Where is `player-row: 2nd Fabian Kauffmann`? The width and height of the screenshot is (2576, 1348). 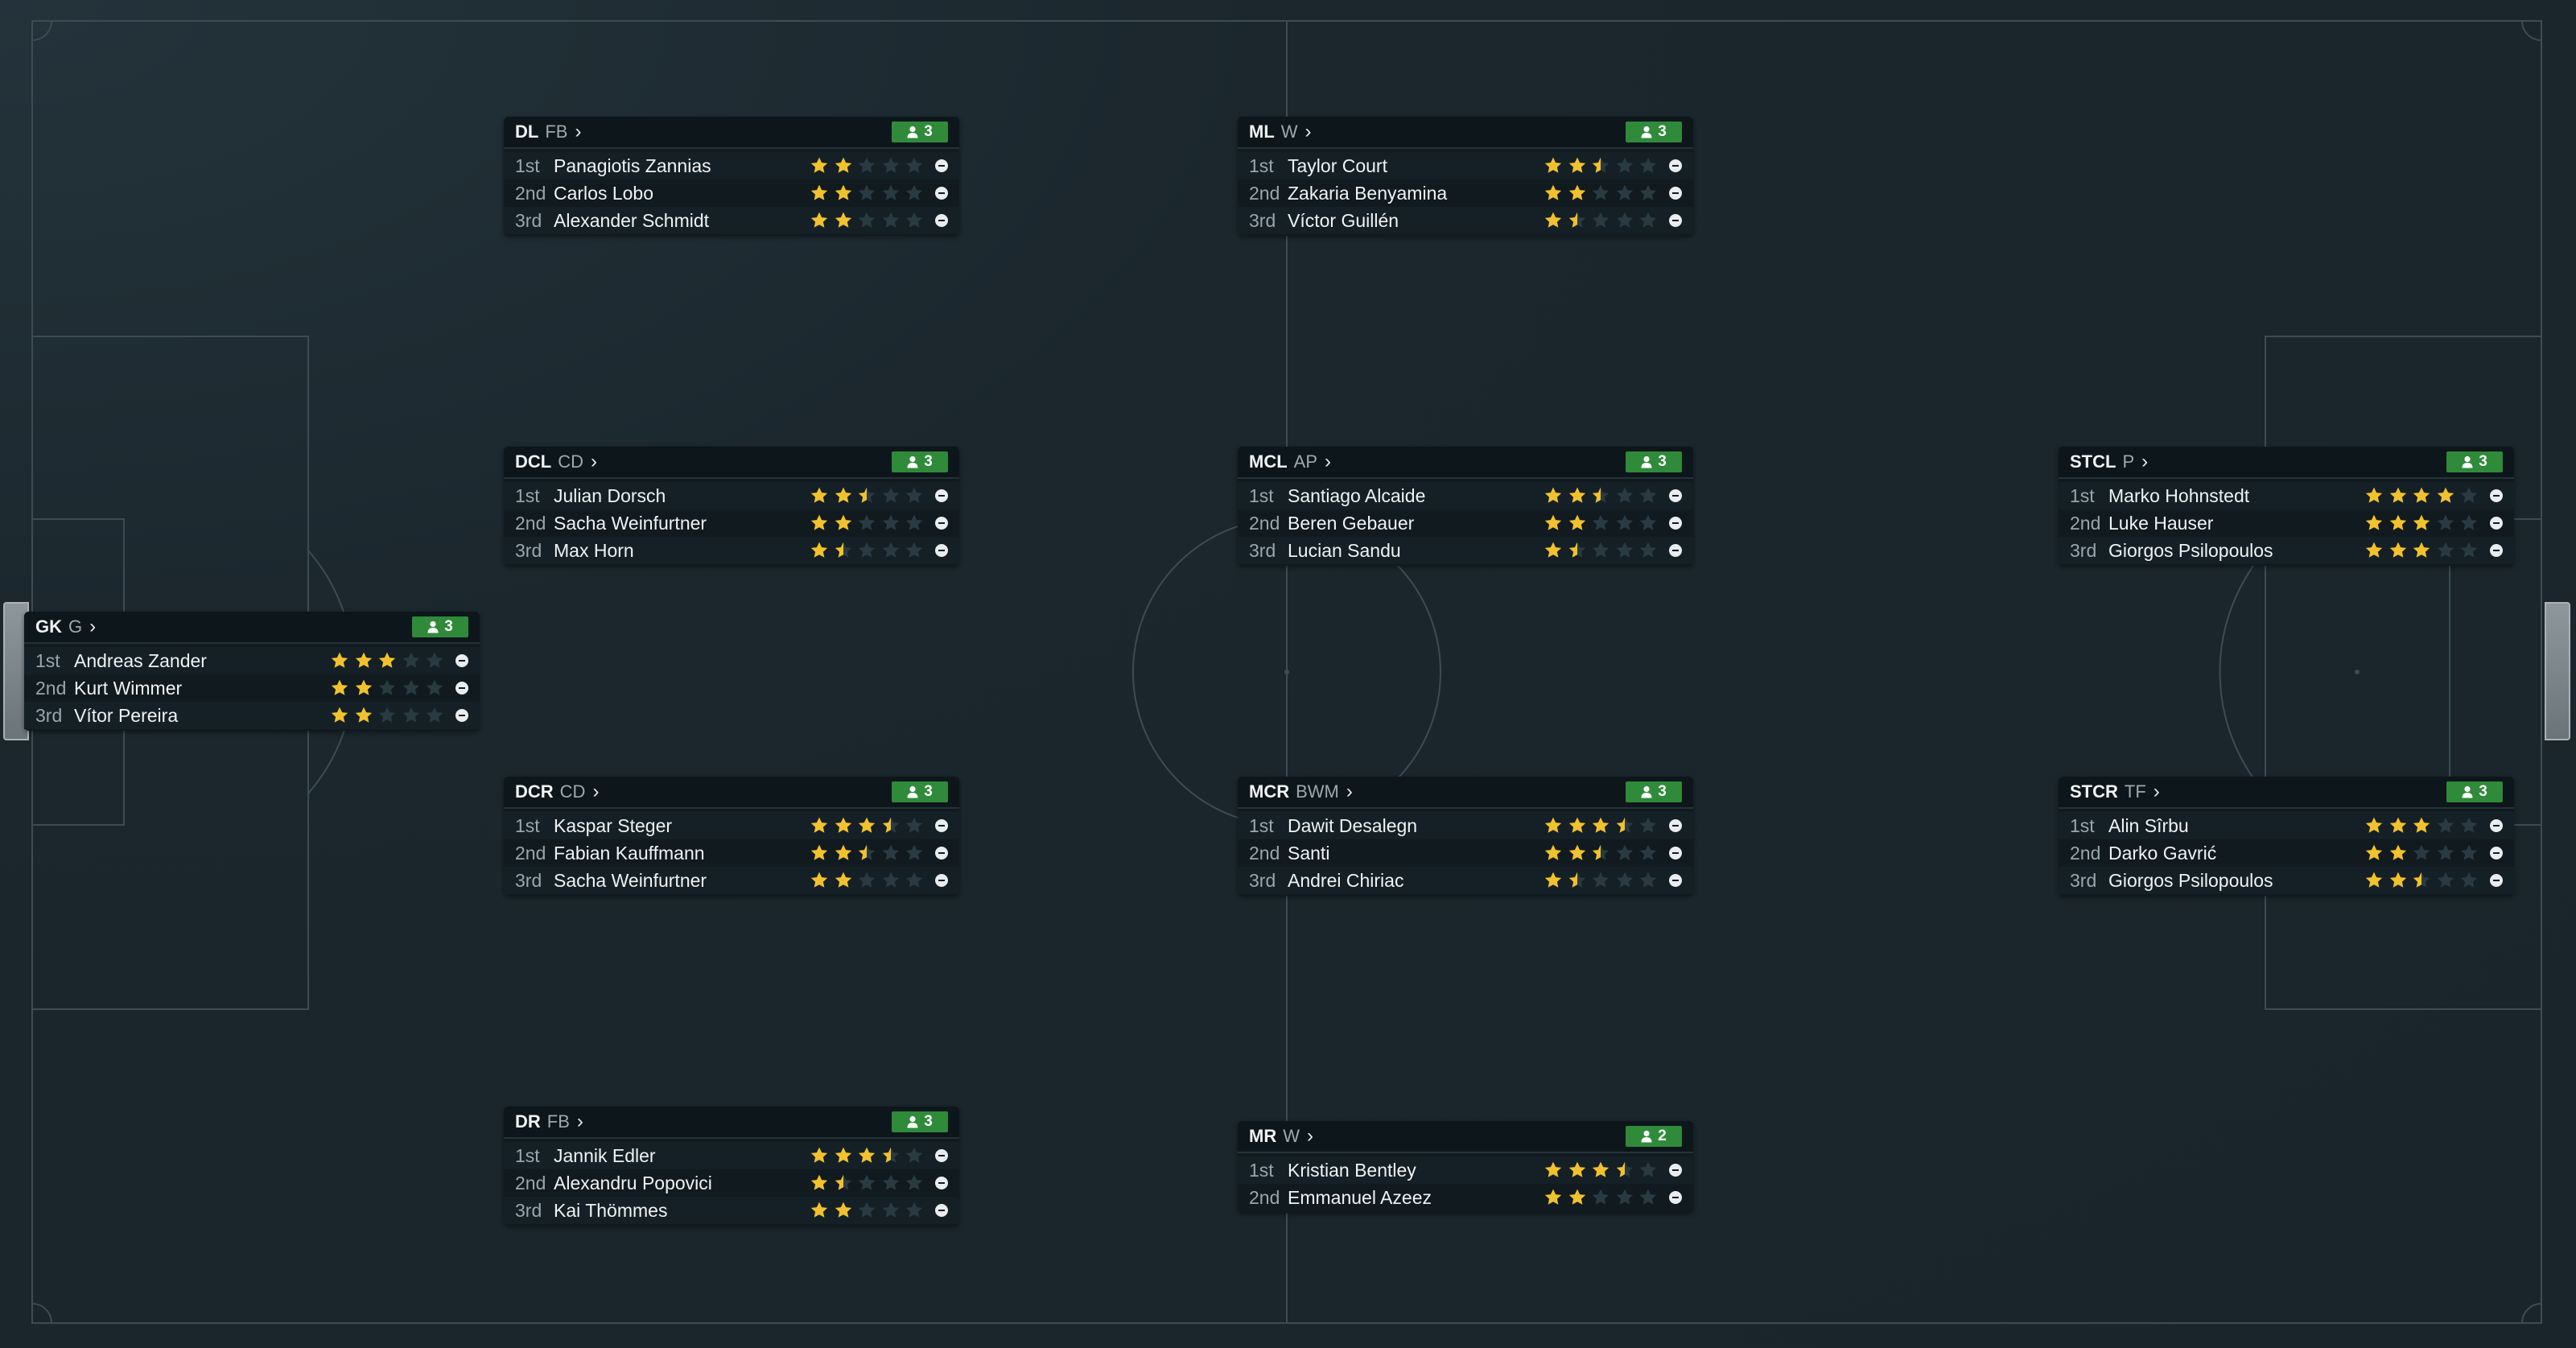 player-row: 2nd Fabian Kauffmann is located at coordinates (731, 853).